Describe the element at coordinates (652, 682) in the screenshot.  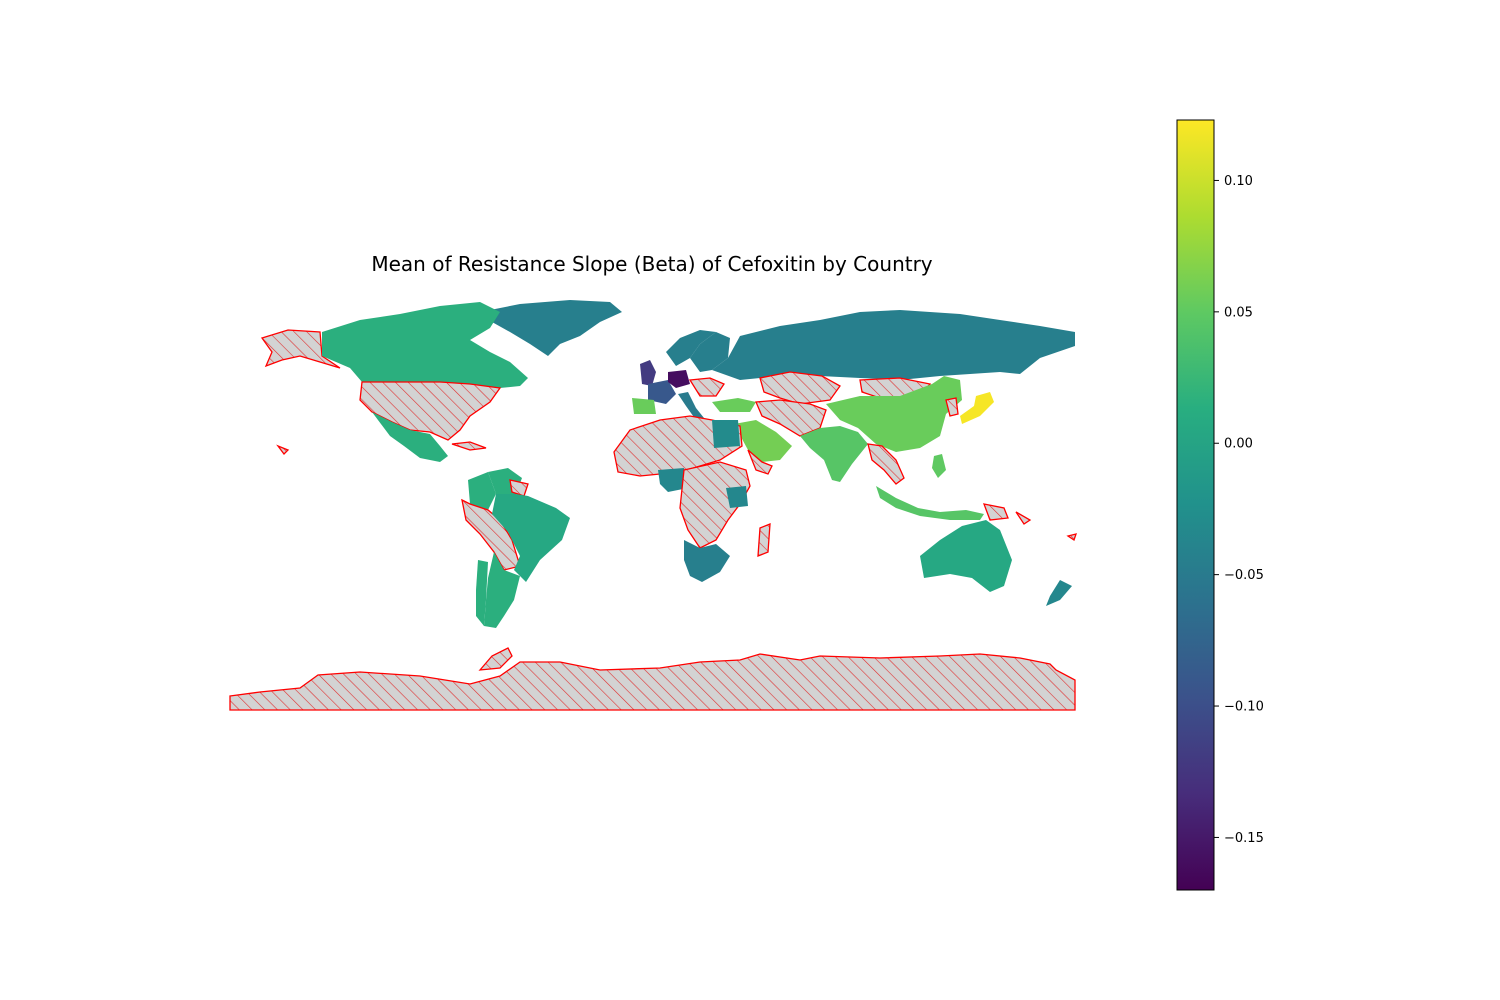
I see `country-antarctica` at that location.